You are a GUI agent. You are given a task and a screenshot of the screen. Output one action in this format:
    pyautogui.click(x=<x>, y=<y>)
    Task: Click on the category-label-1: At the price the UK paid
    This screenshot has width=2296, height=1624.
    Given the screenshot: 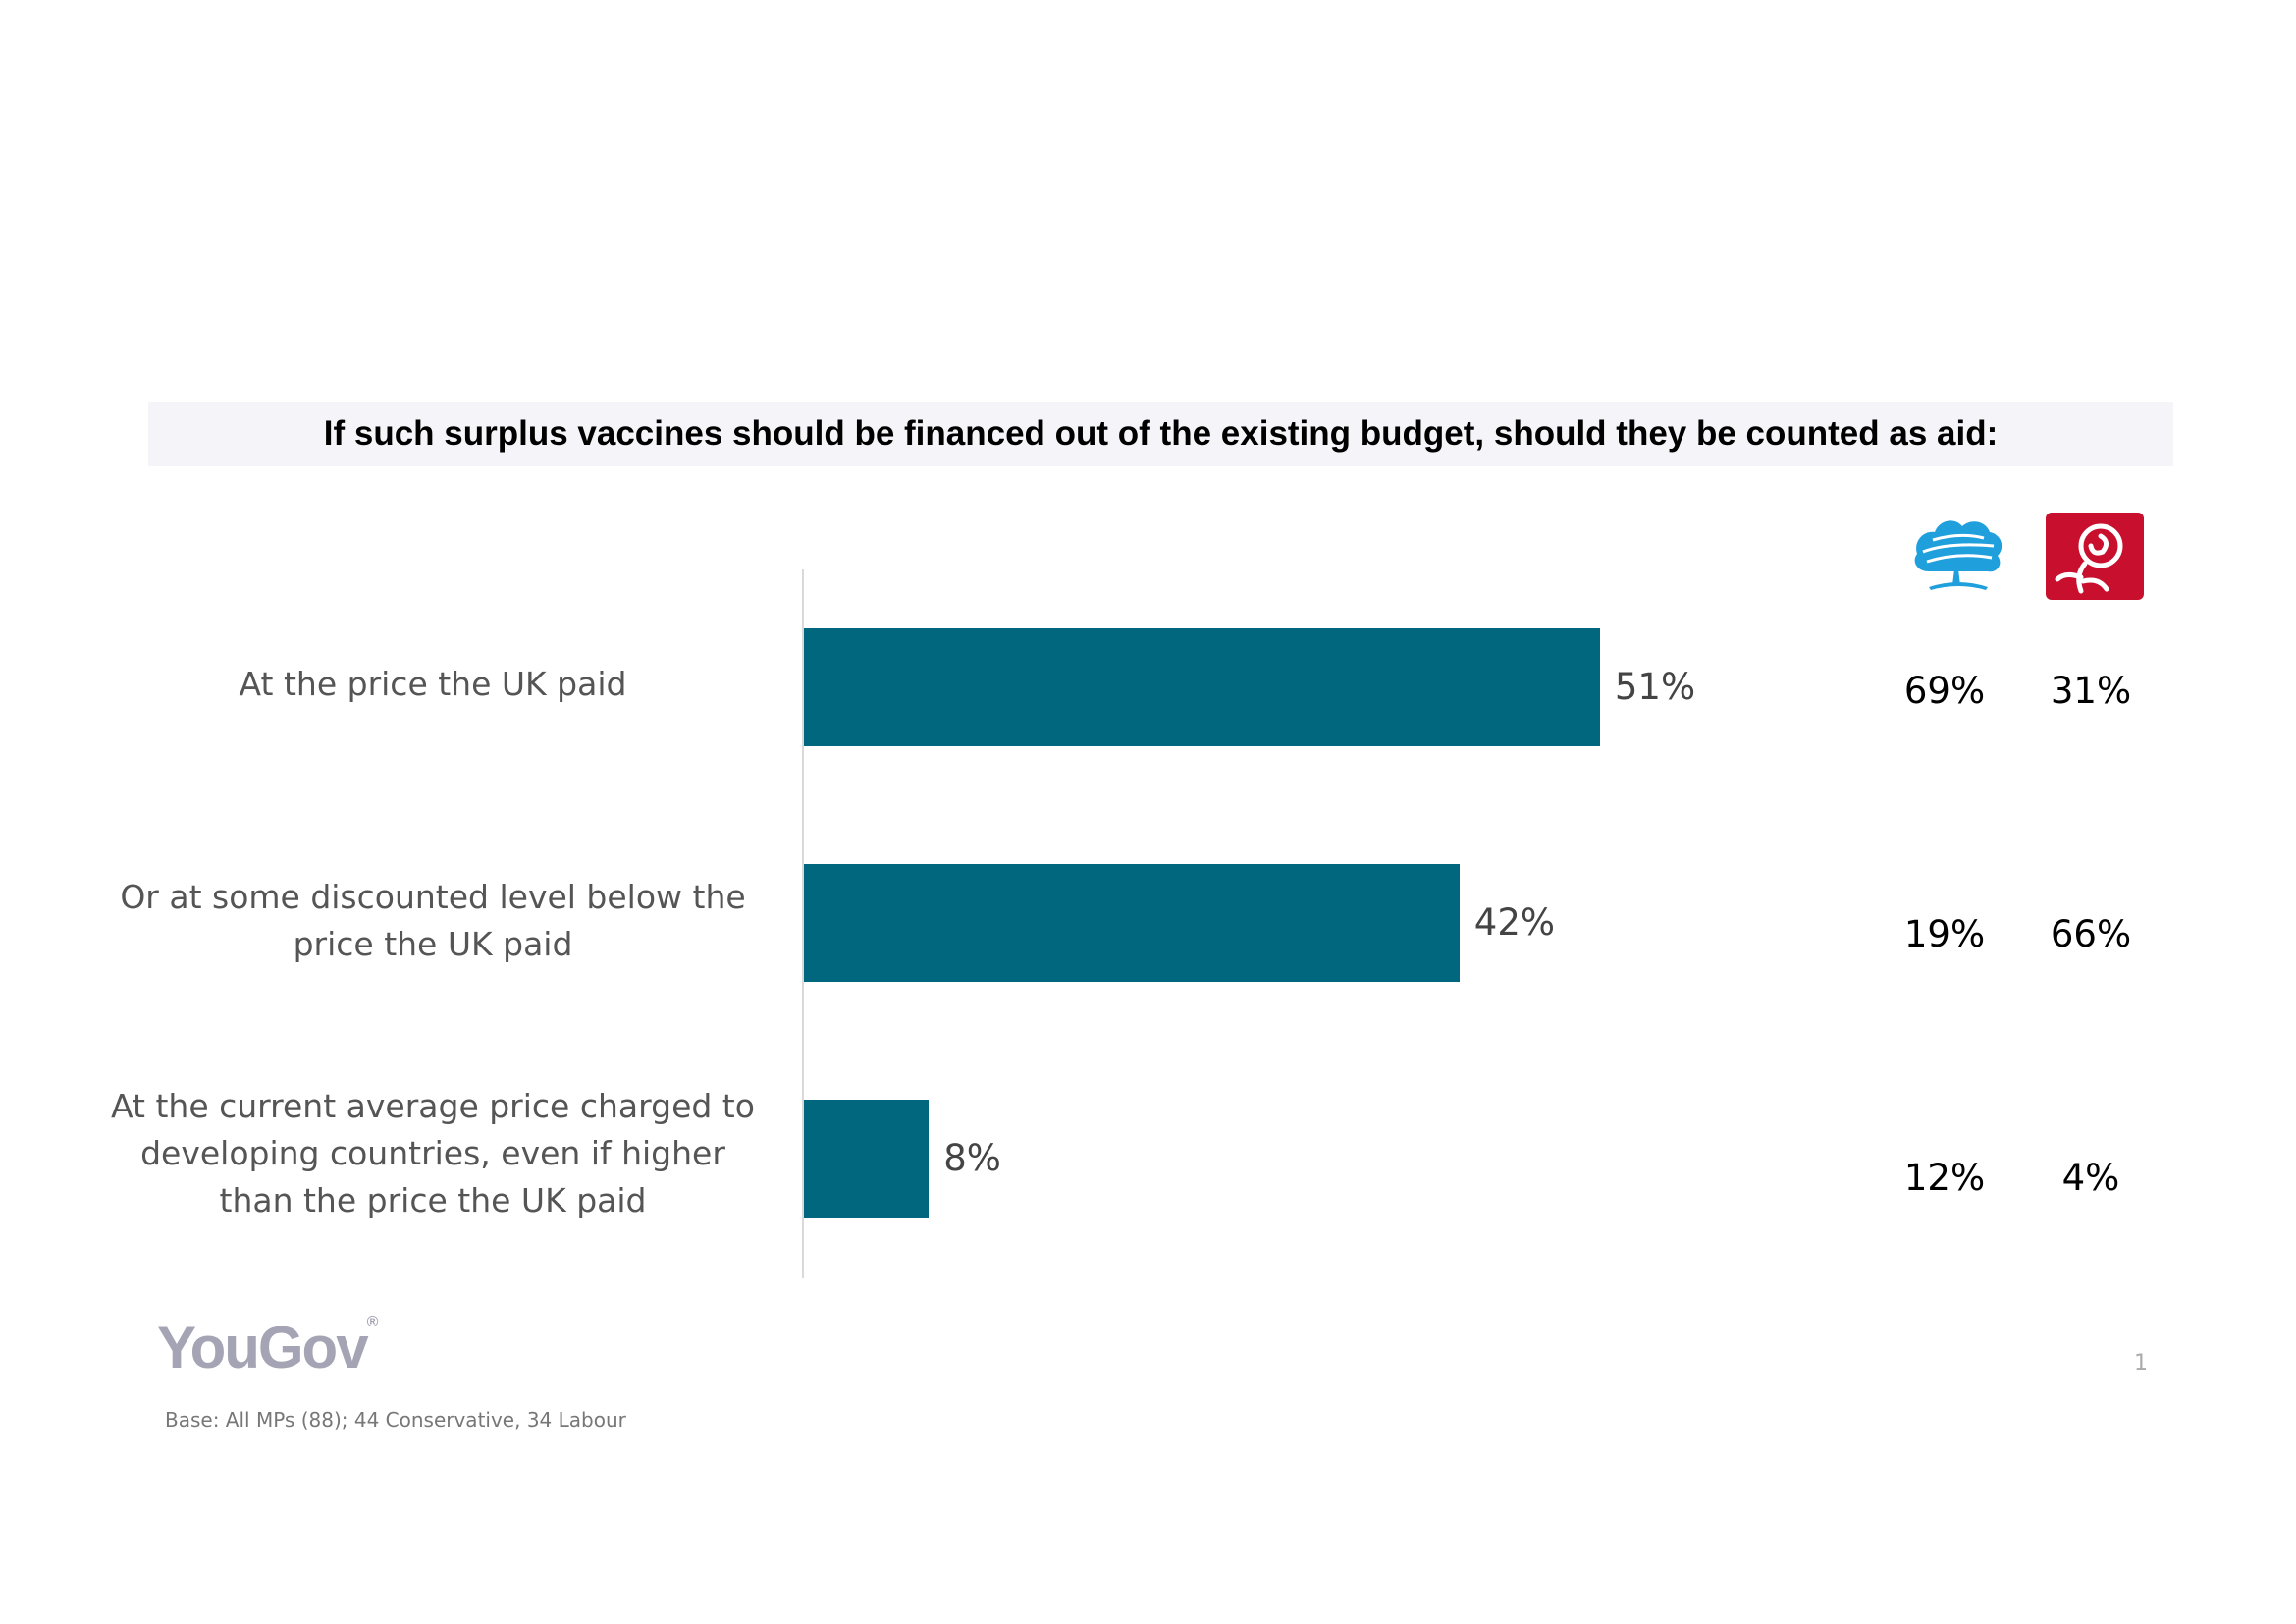 What is the action you would take?
    pyautogui.click(x=433, y=684)
    